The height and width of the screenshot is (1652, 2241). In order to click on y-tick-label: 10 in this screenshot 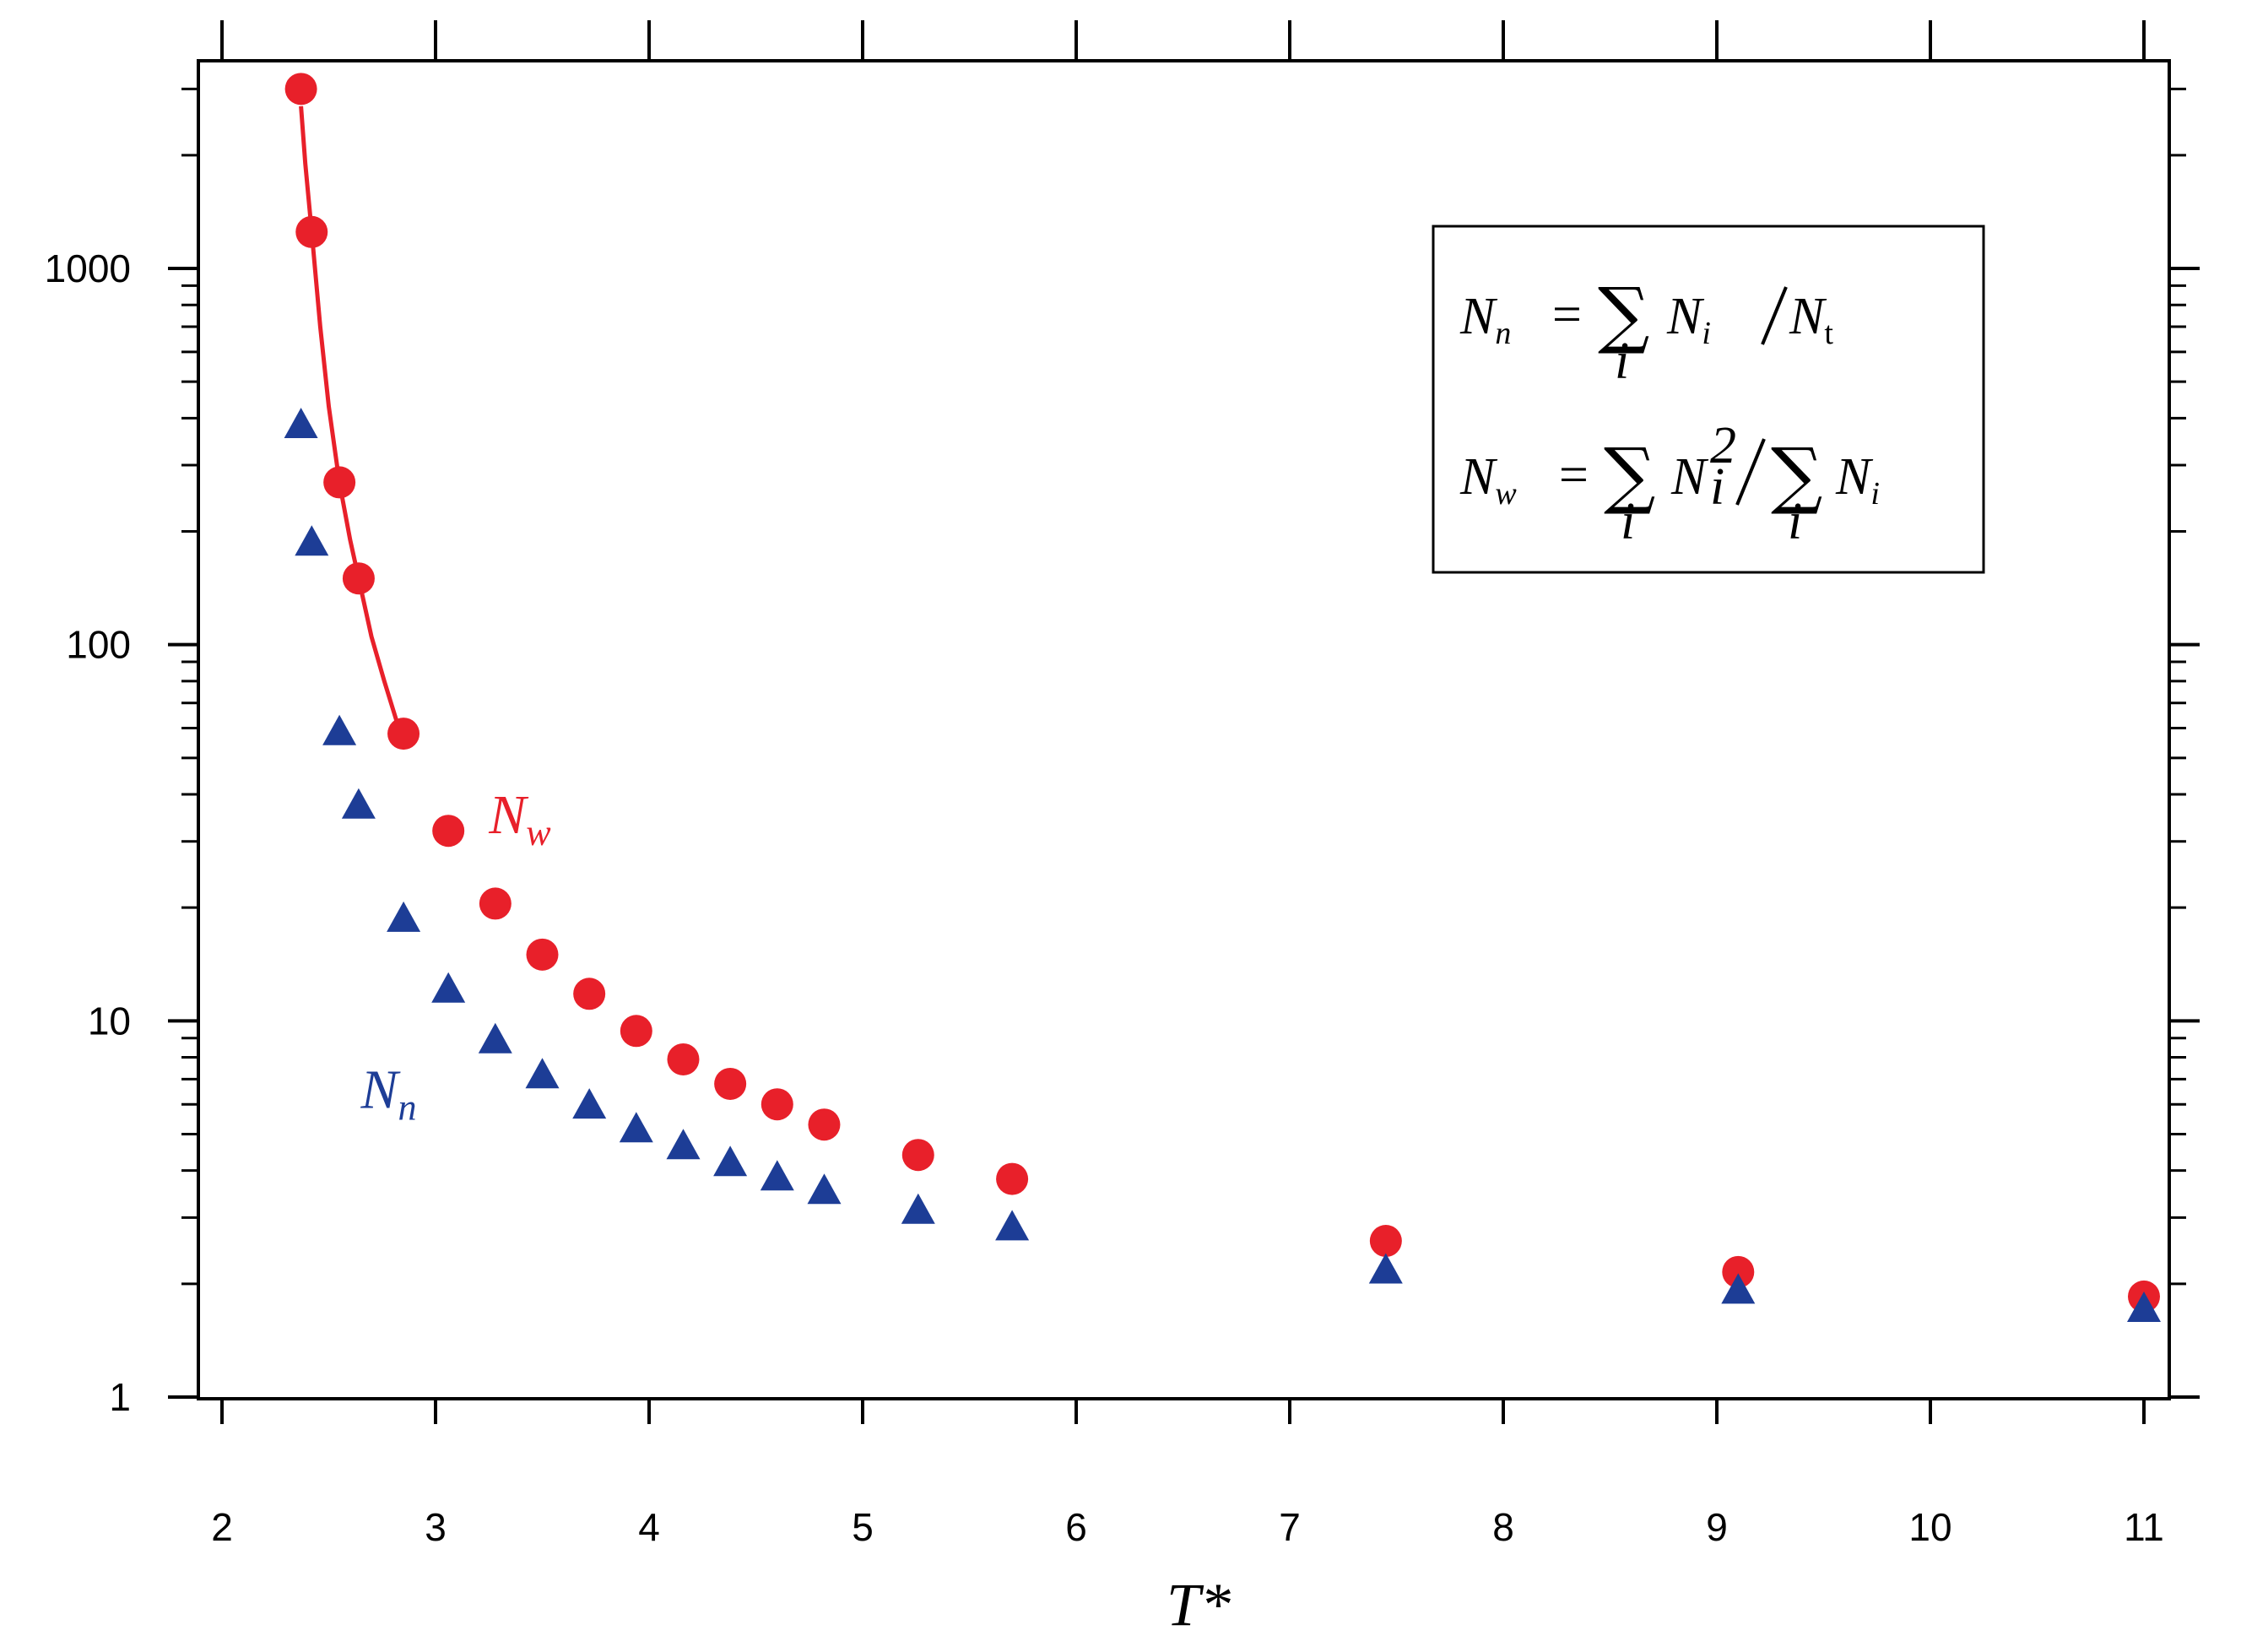, I will do `click(110, 1021)`.